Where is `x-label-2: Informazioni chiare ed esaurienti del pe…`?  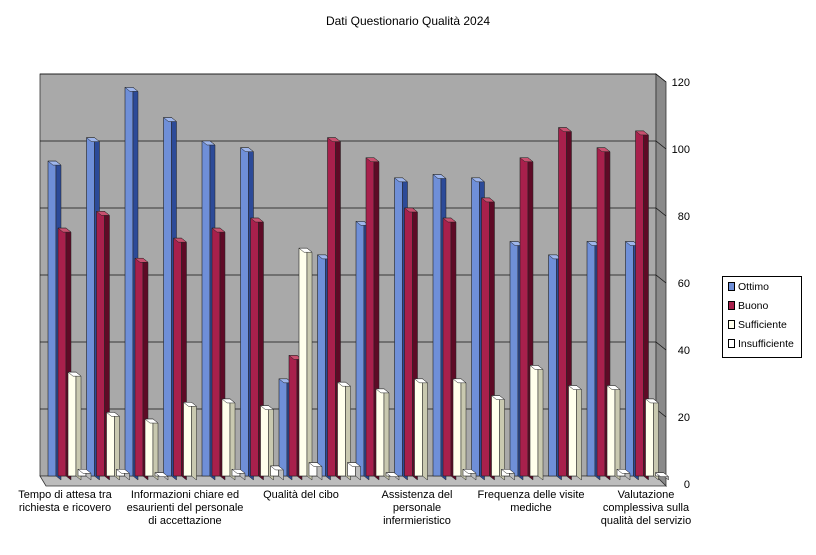
x-label-2: Informazioni chiare ed esaurienti del pe… is located at coordinates (185, 508).